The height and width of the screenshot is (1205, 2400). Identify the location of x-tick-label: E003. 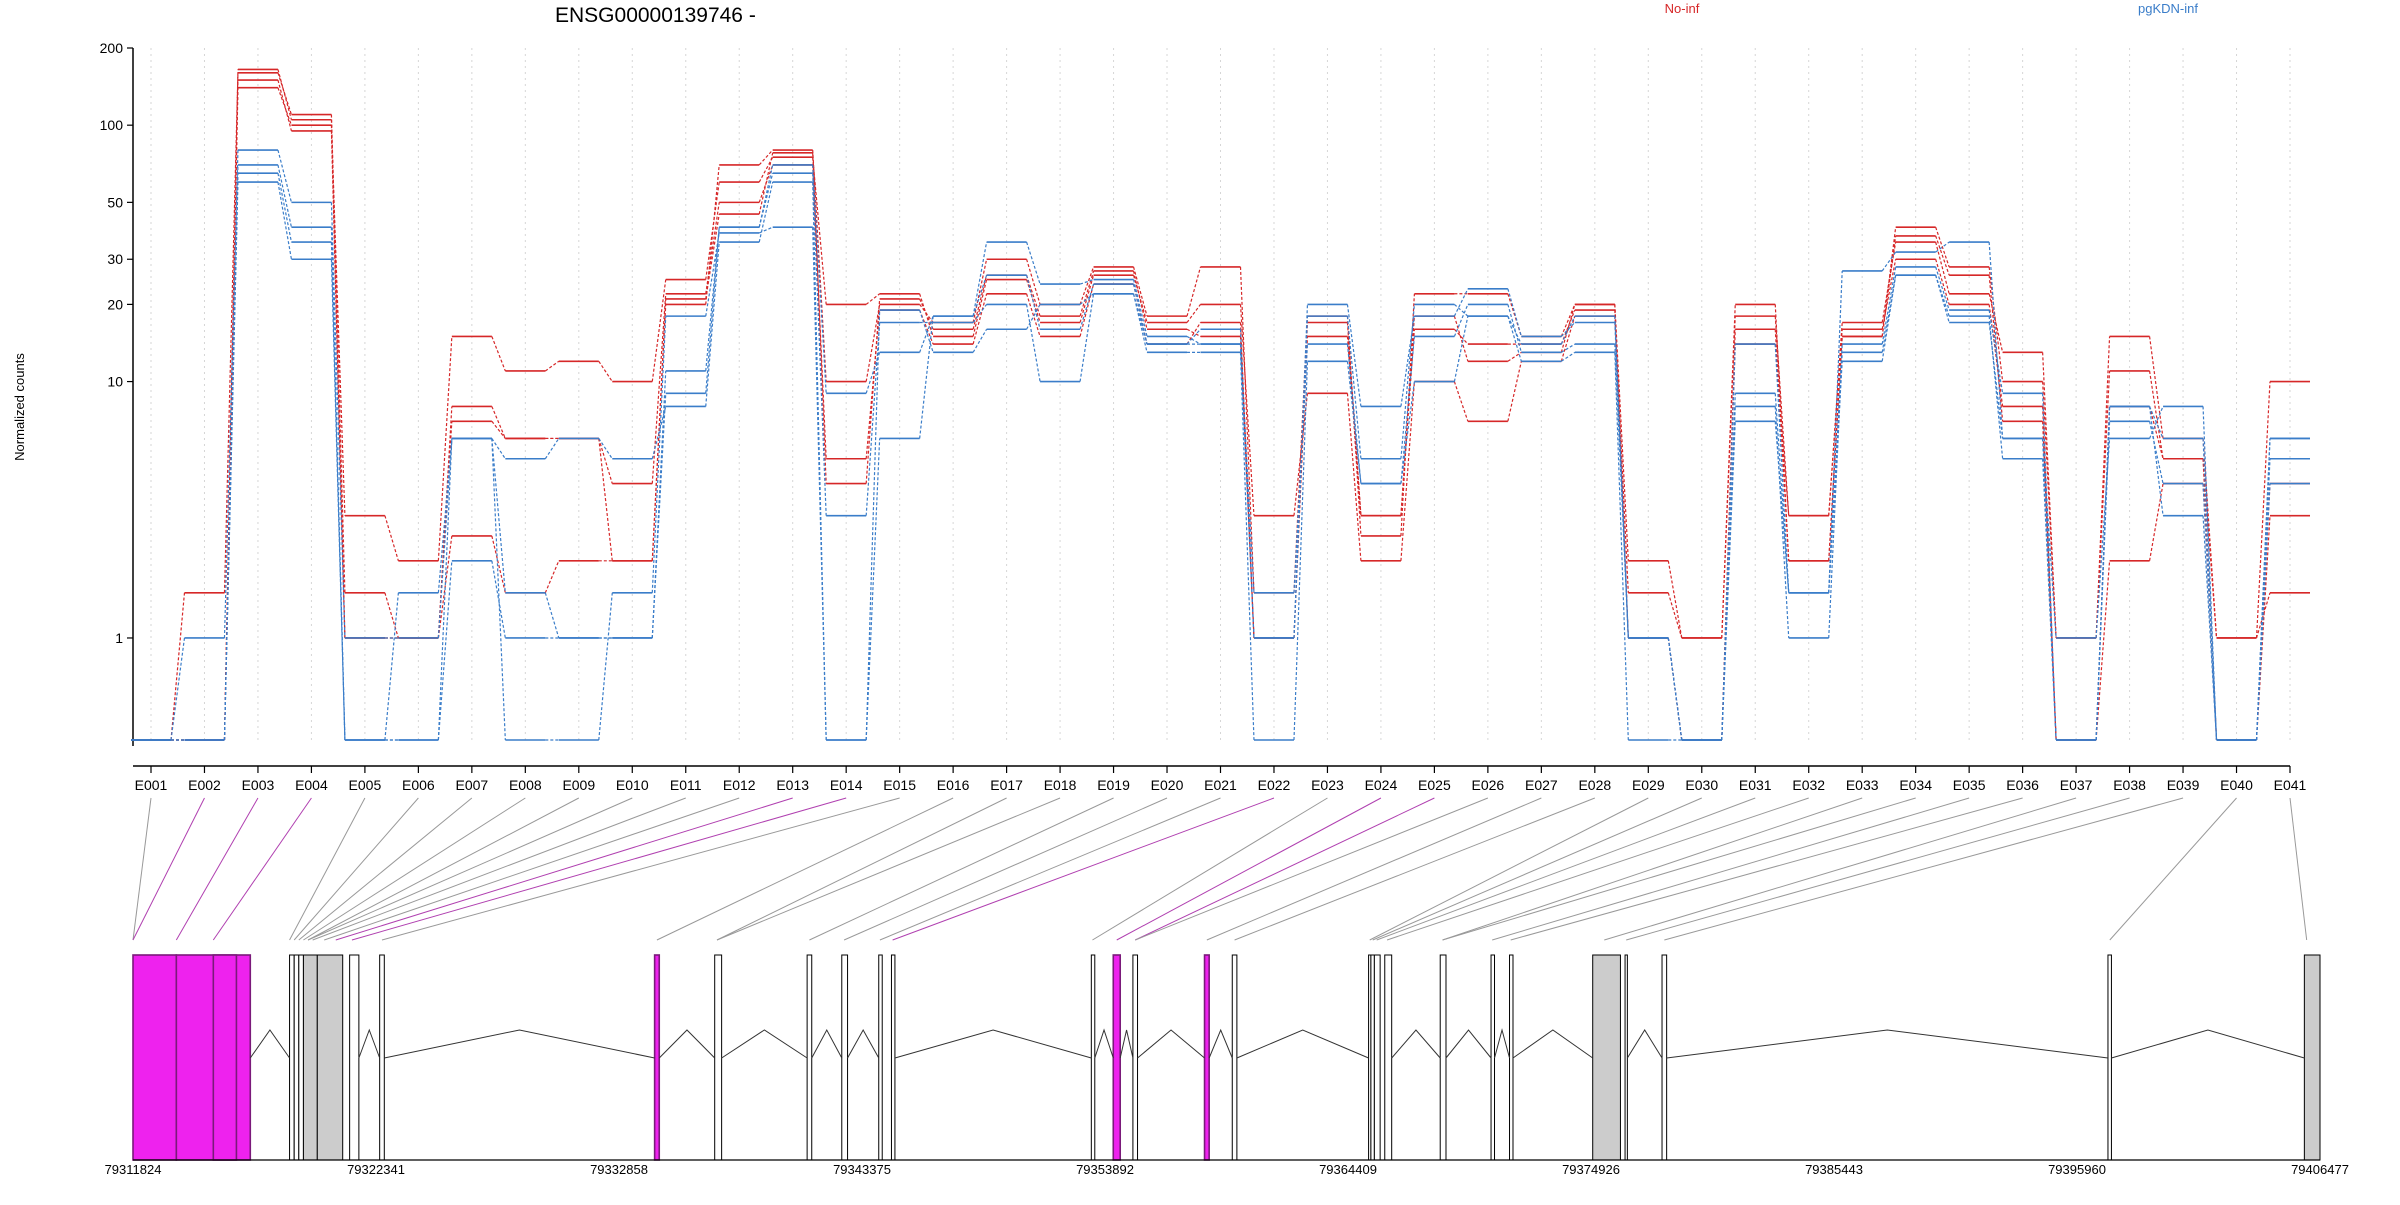
(258, 785).